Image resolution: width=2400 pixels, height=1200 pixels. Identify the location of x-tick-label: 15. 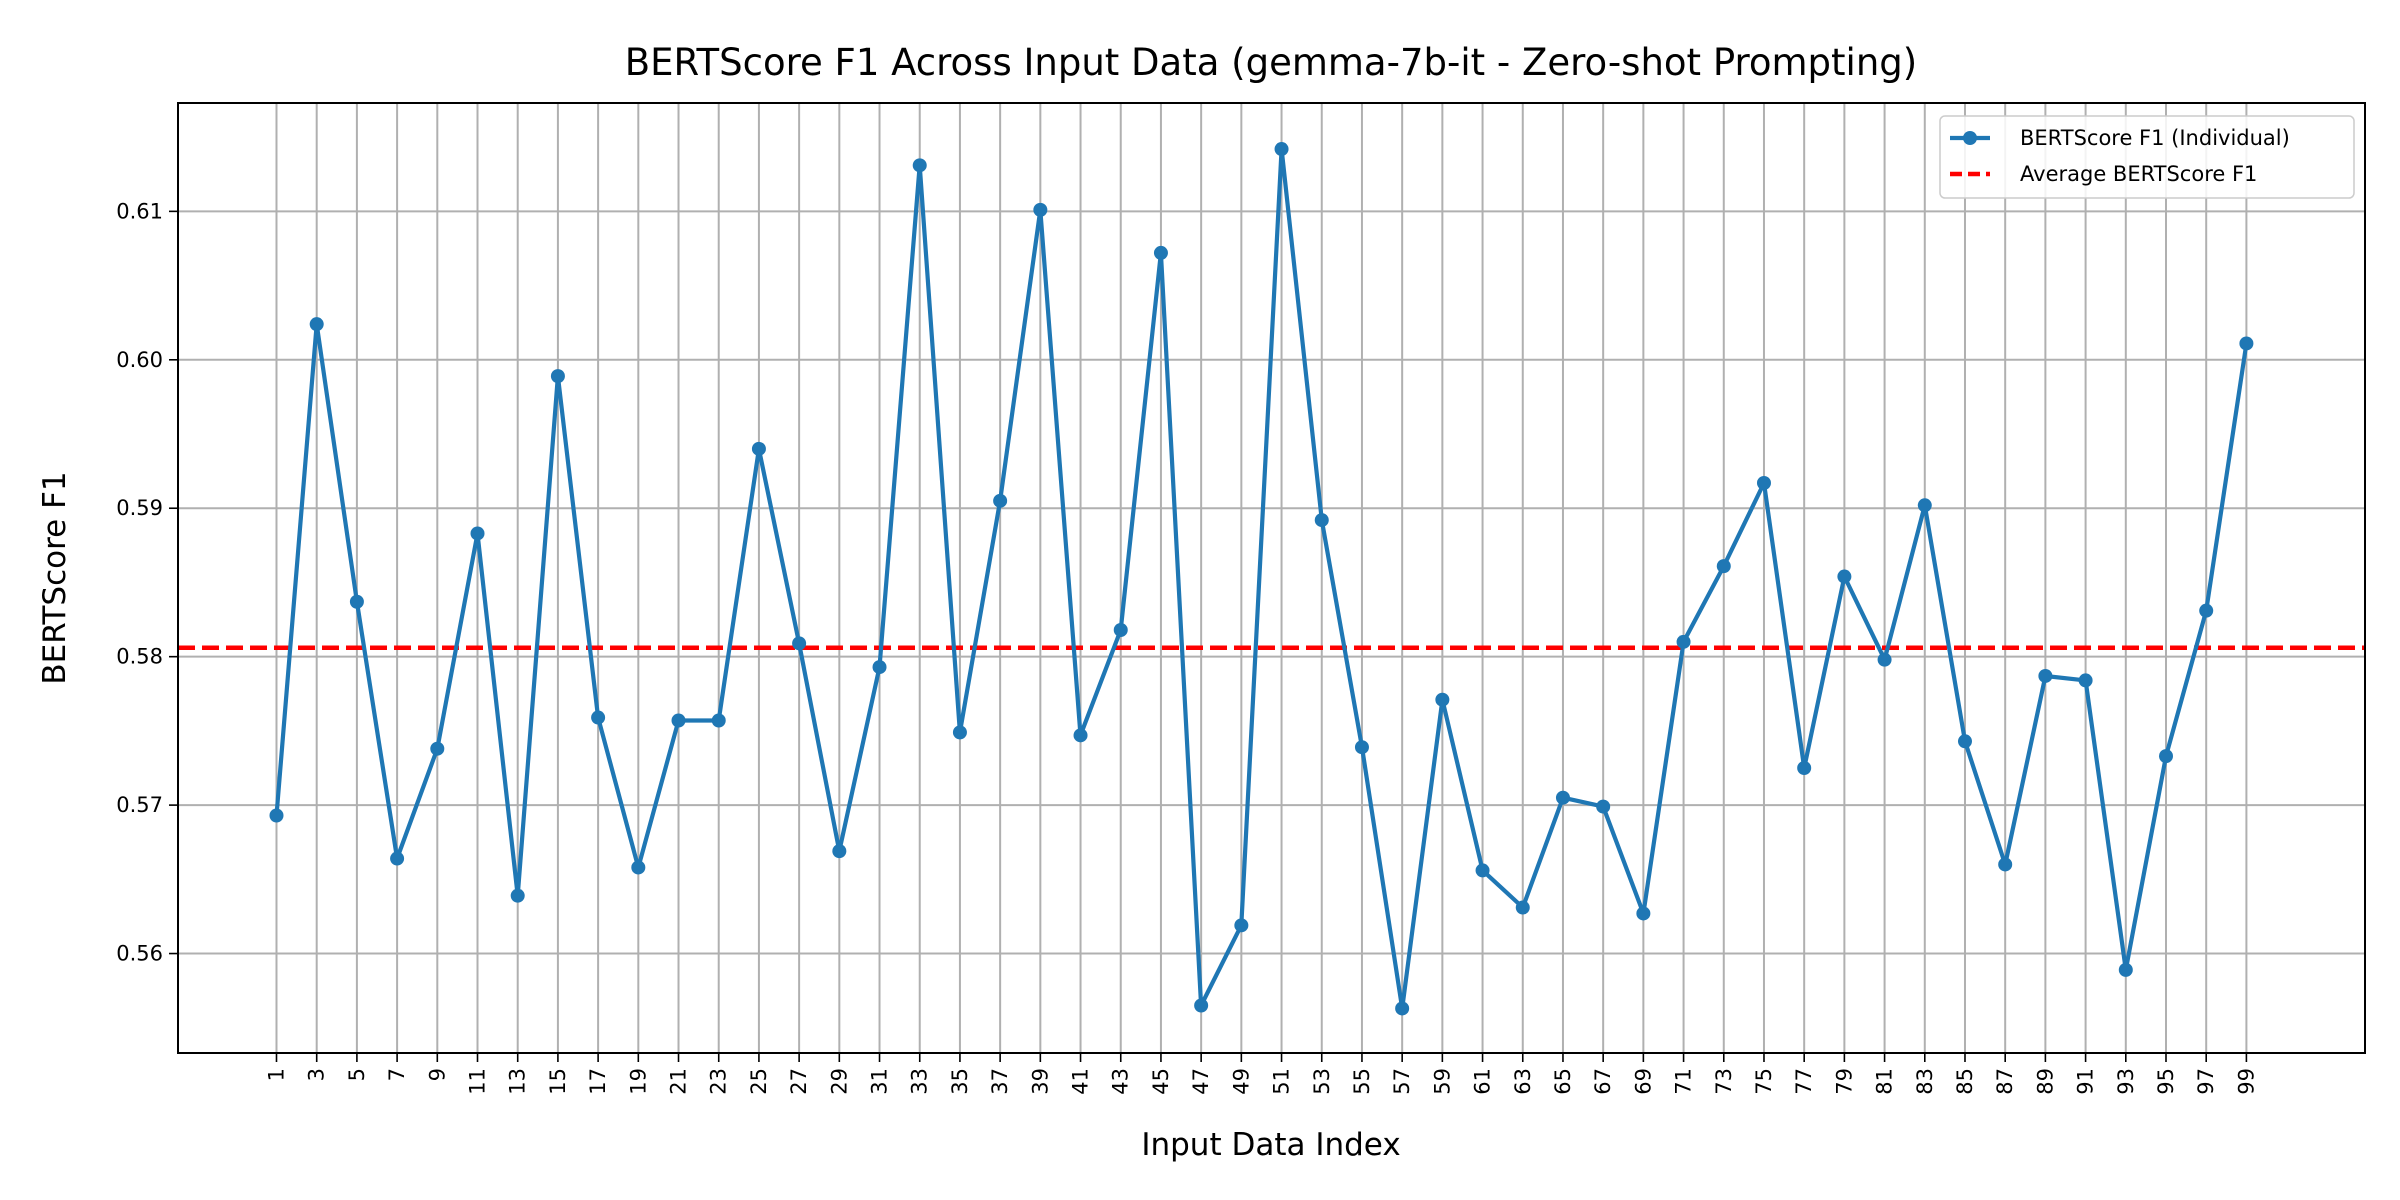
(558, 1081).